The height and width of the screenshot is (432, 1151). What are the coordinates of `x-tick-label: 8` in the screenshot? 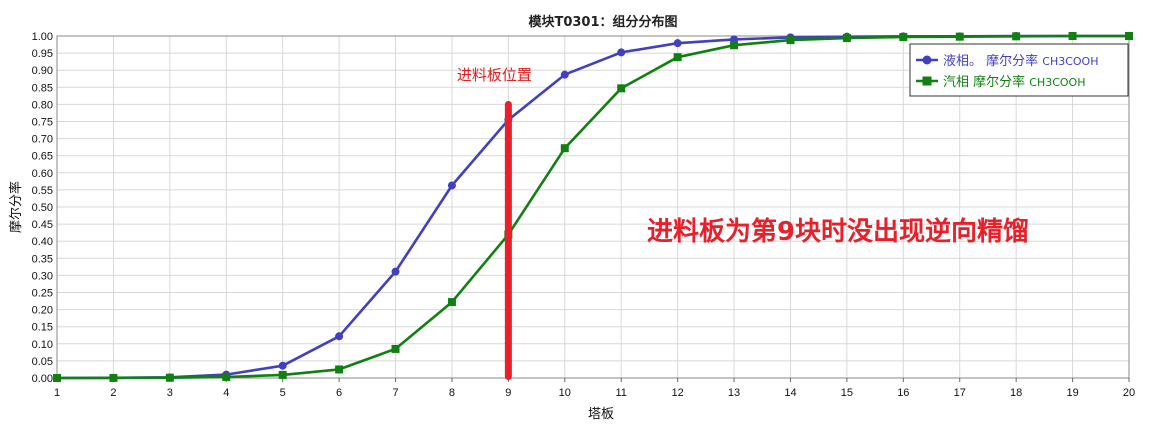 It's located at (452, 393).